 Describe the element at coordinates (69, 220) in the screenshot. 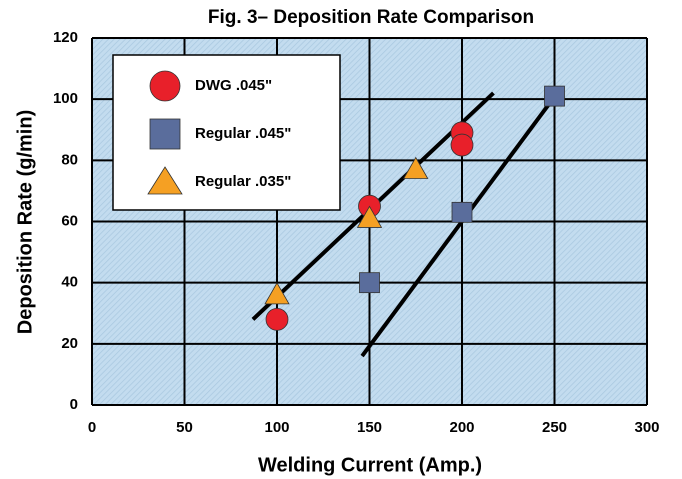

I see `y-tick-label: 60` at that location.